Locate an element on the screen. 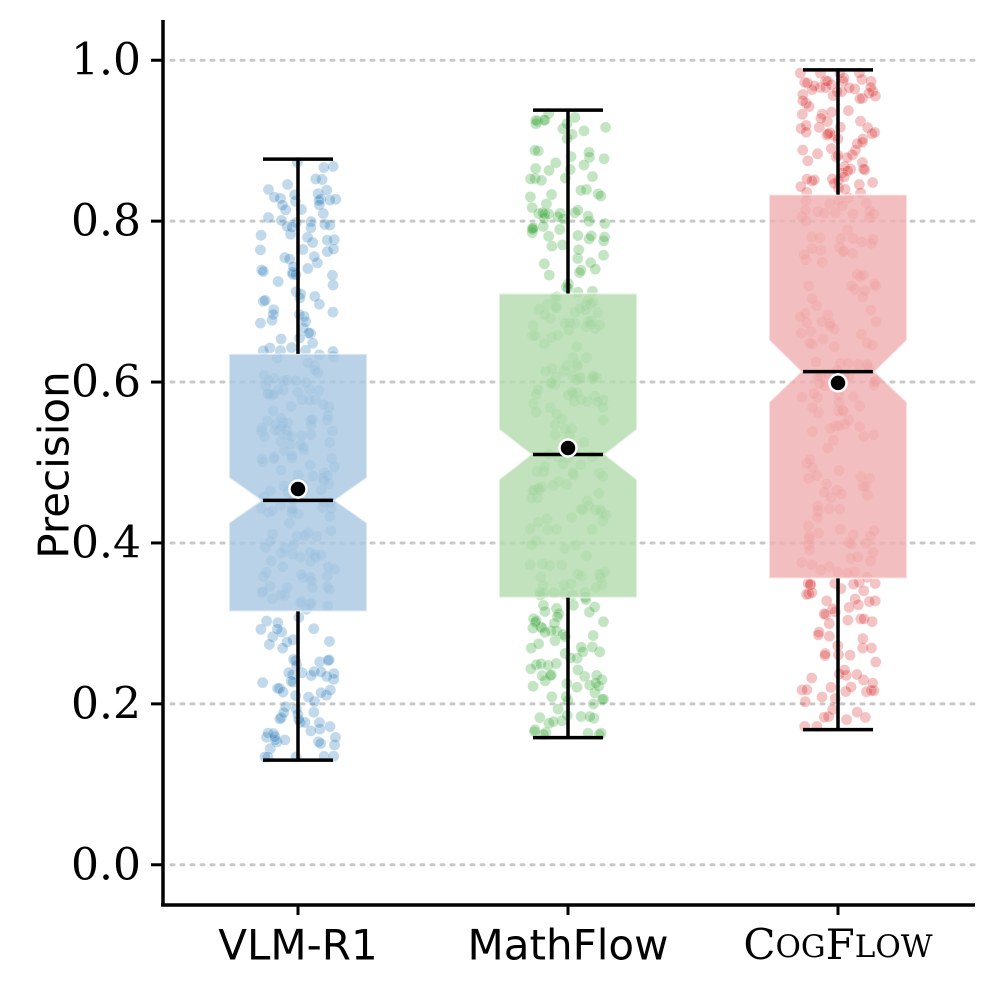 Image resolution: width=995 pixels, height=995 pixels. x-tick-label-part: C is located at coordinates (759, 944).